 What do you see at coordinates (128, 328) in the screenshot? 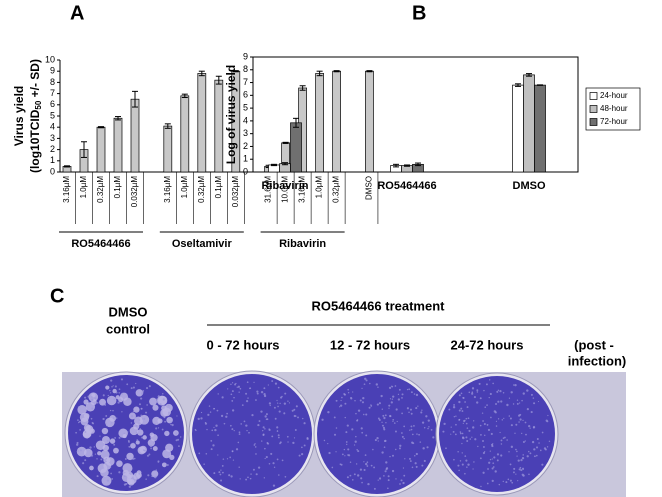
I see `control-label: control` at bounding box center [128, 328].